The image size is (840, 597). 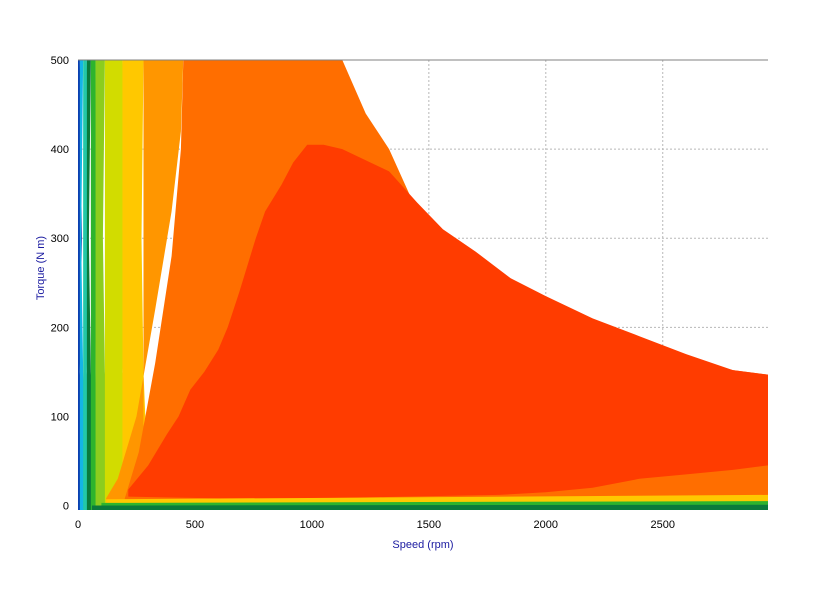 What do you see at coordinates (66, 507) in the screenshot?
I see `y-tick-label: 0` at bounding box center [66, 507].